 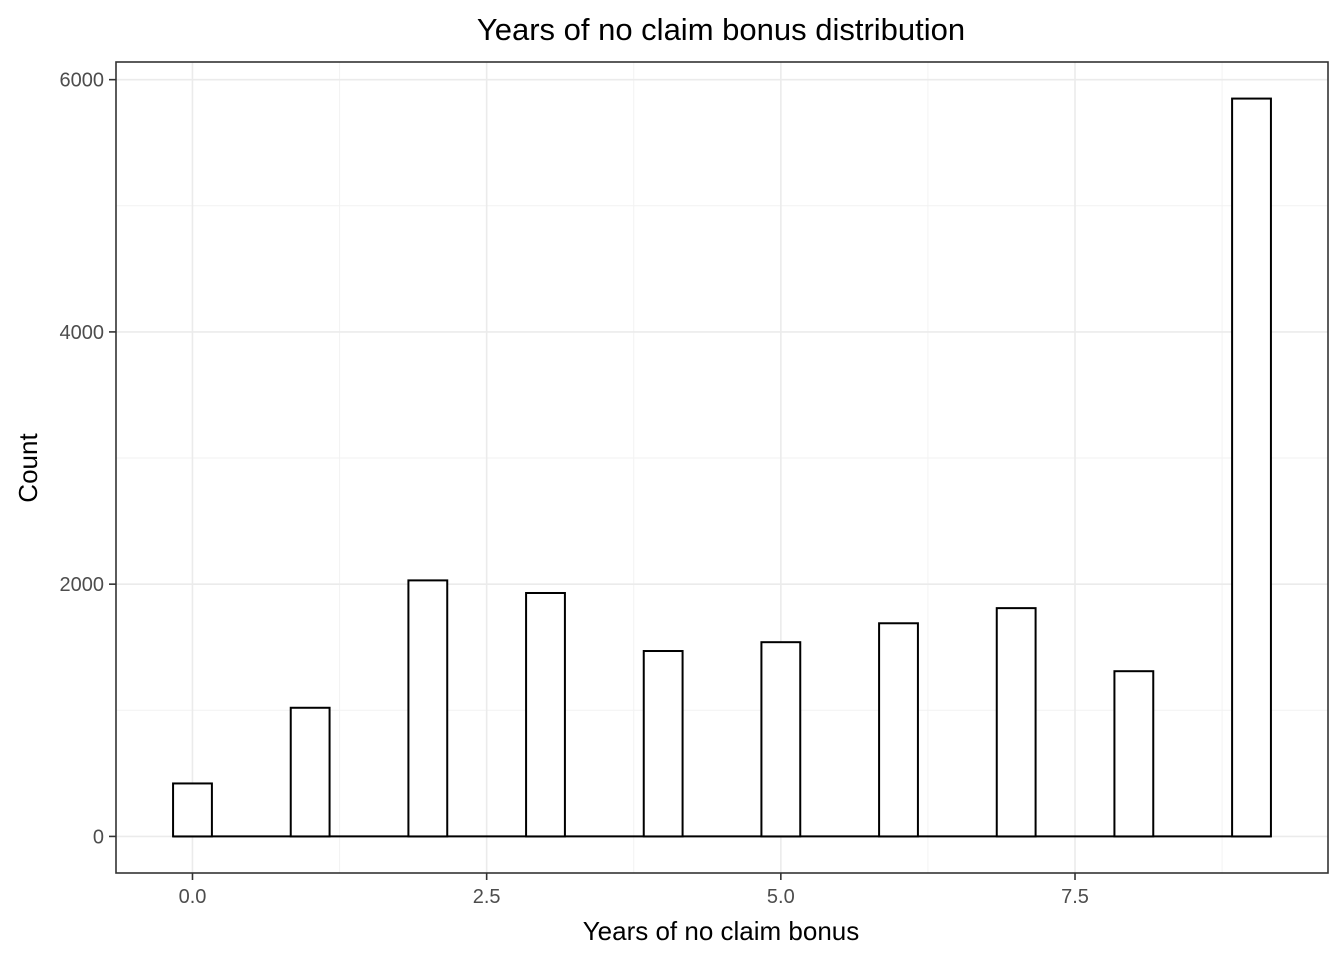 I want to click on x-tick-label: 2.5, so click(x=487, y=897).